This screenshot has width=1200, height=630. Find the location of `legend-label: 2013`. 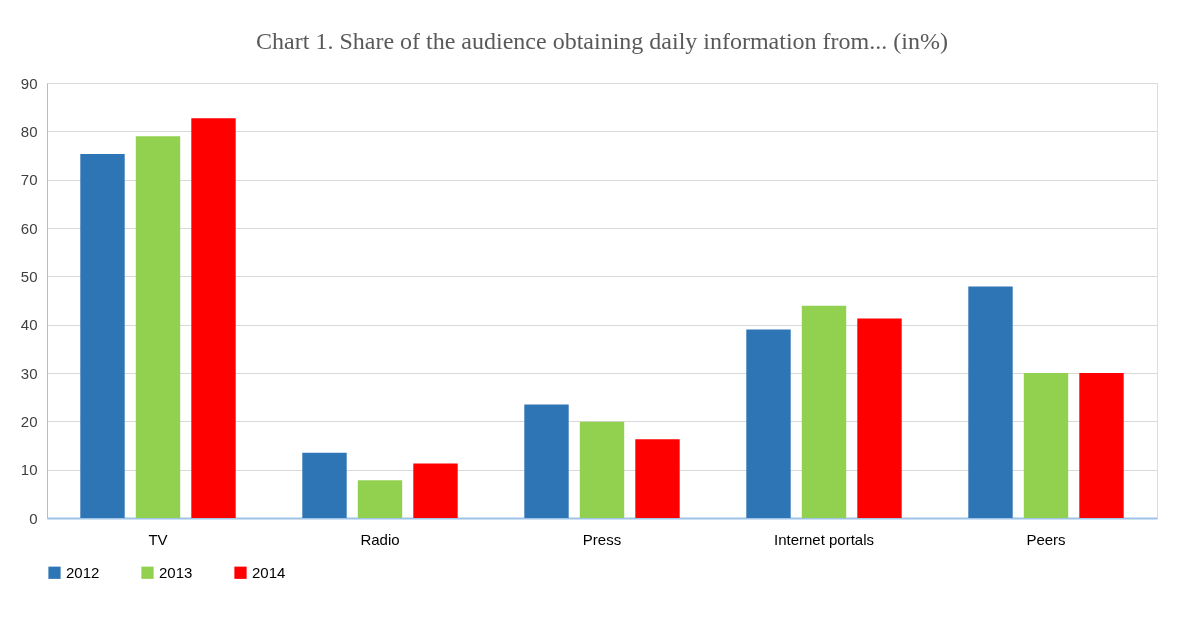

legend-label: 2013 is located at coordinates (176, 572).